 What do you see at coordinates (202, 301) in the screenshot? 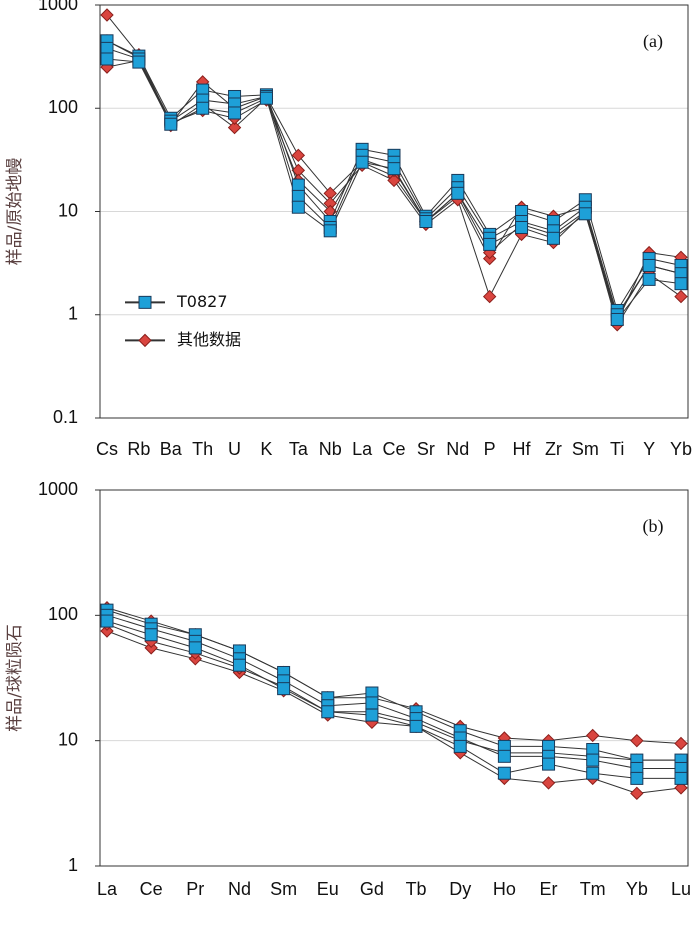
I see `legend-label: T0827` at bounding box center [202, 301].